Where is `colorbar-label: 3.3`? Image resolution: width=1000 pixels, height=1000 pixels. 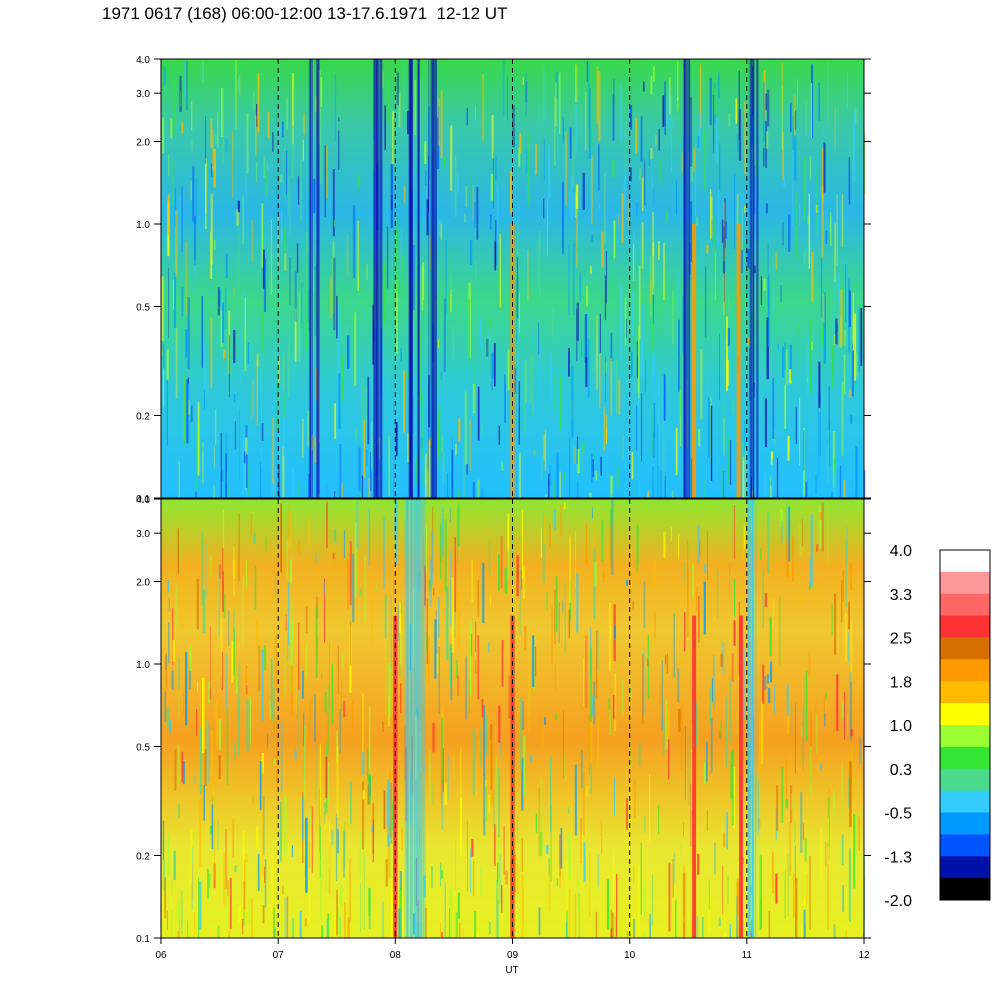
colorbar-label: 3.3 is located at coordinates (901, 595).